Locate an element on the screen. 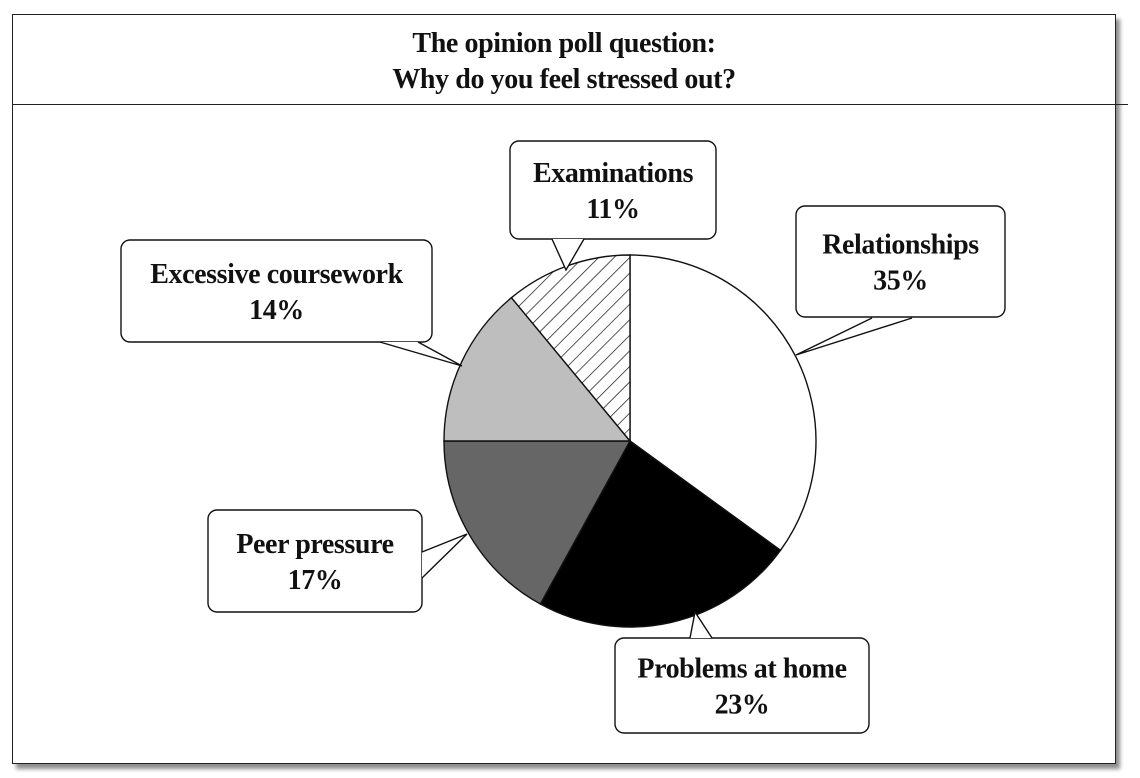 This screenshot has height=778, width=1140. title-divider is located at coordinates (570, 104).